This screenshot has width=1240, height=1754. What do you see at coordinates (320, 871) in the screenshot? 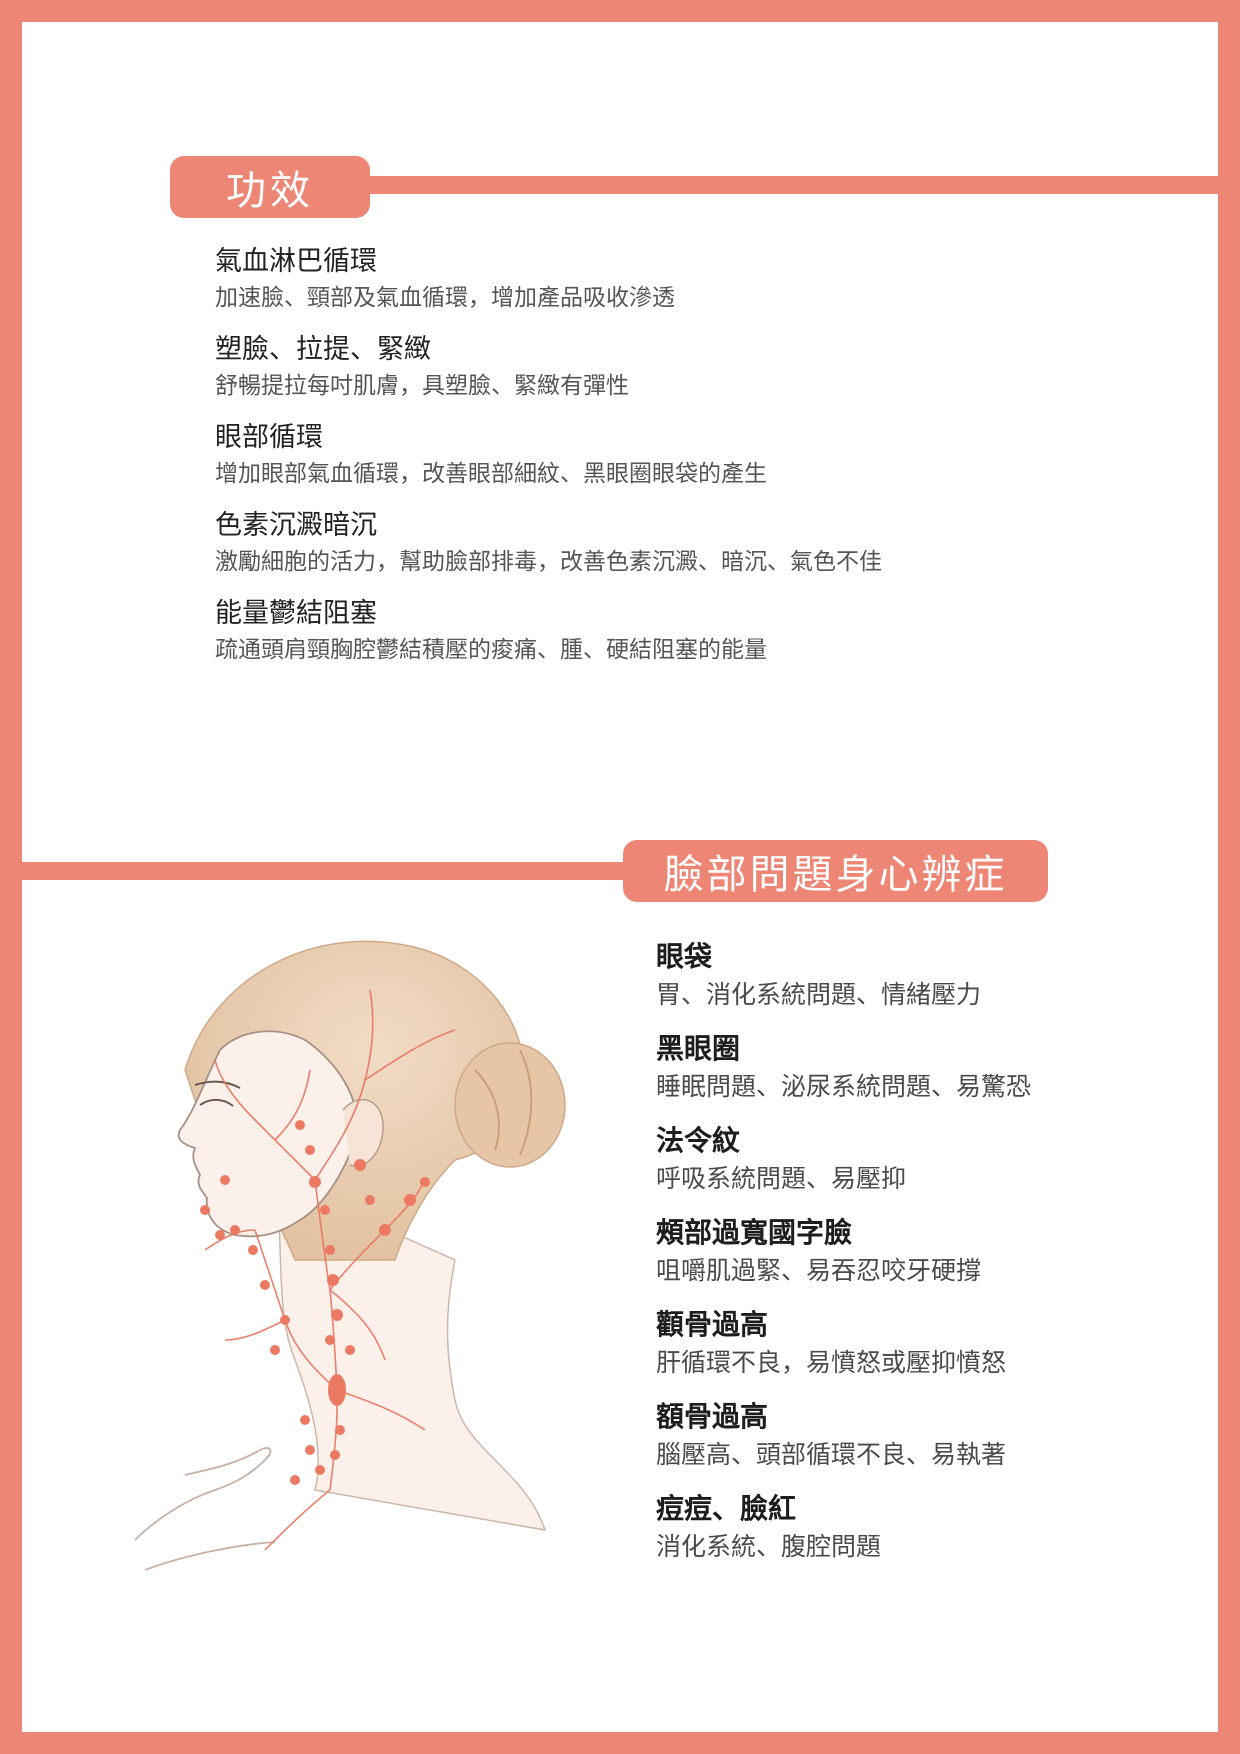
I see `section2-rule` at bounding box center [320, 871].